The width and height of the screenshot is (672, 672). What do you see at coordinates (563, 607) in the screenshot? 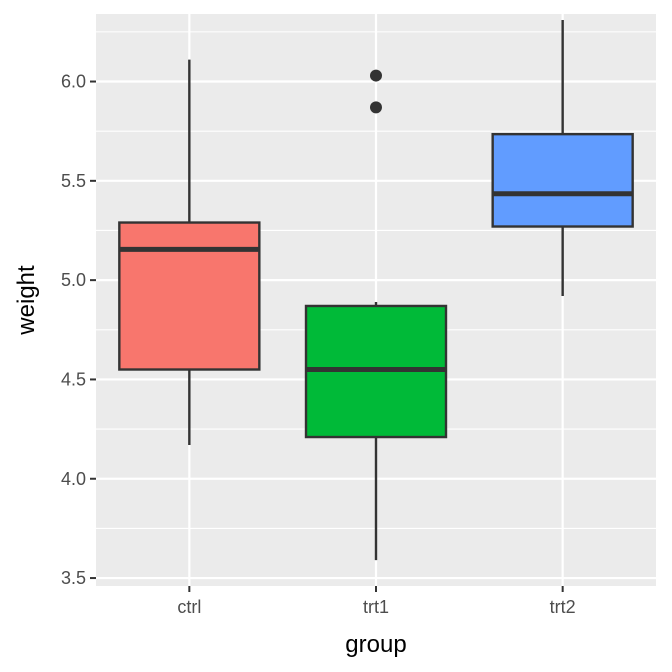
I see `x-tick-label: trt2` at bounding box center [563, 607].